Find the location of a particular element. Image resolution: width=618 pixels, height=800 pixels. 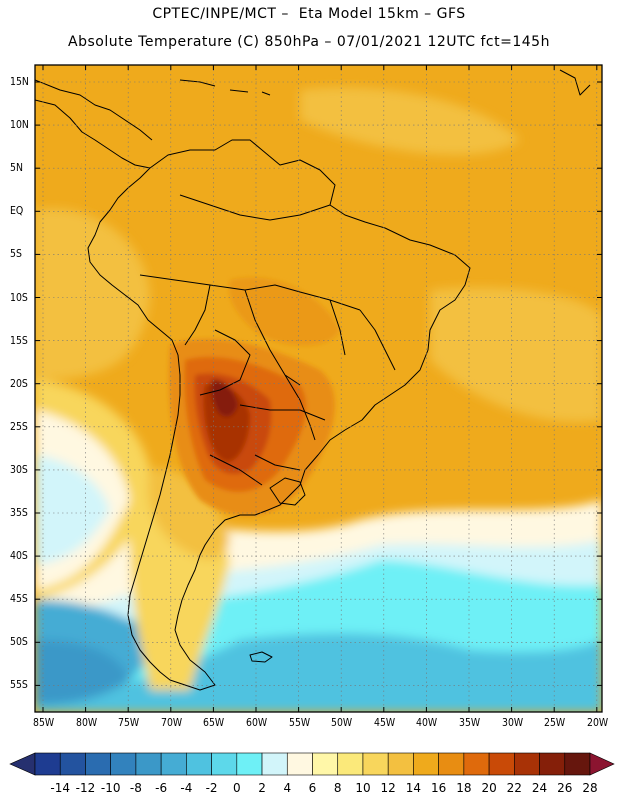

central-america-coastline is located at coordinates (93, 134).